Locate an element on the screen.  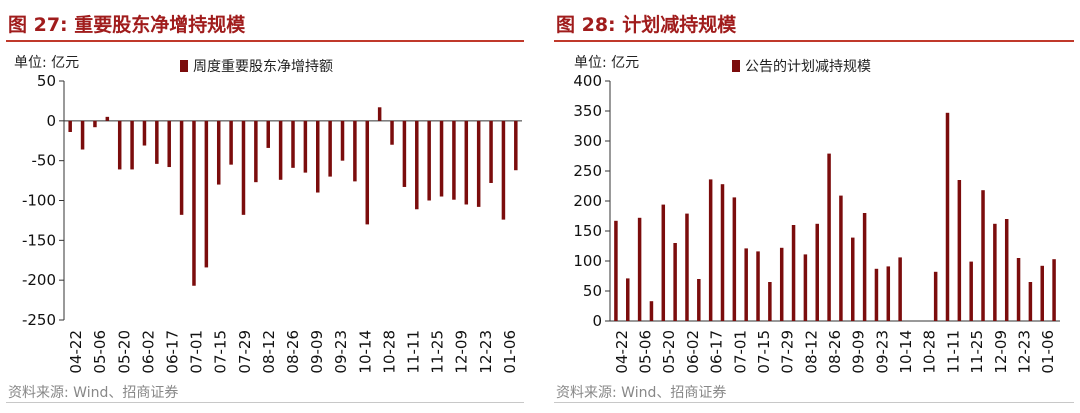
y-tick-label: 200 is located at coordinates (587, 201).